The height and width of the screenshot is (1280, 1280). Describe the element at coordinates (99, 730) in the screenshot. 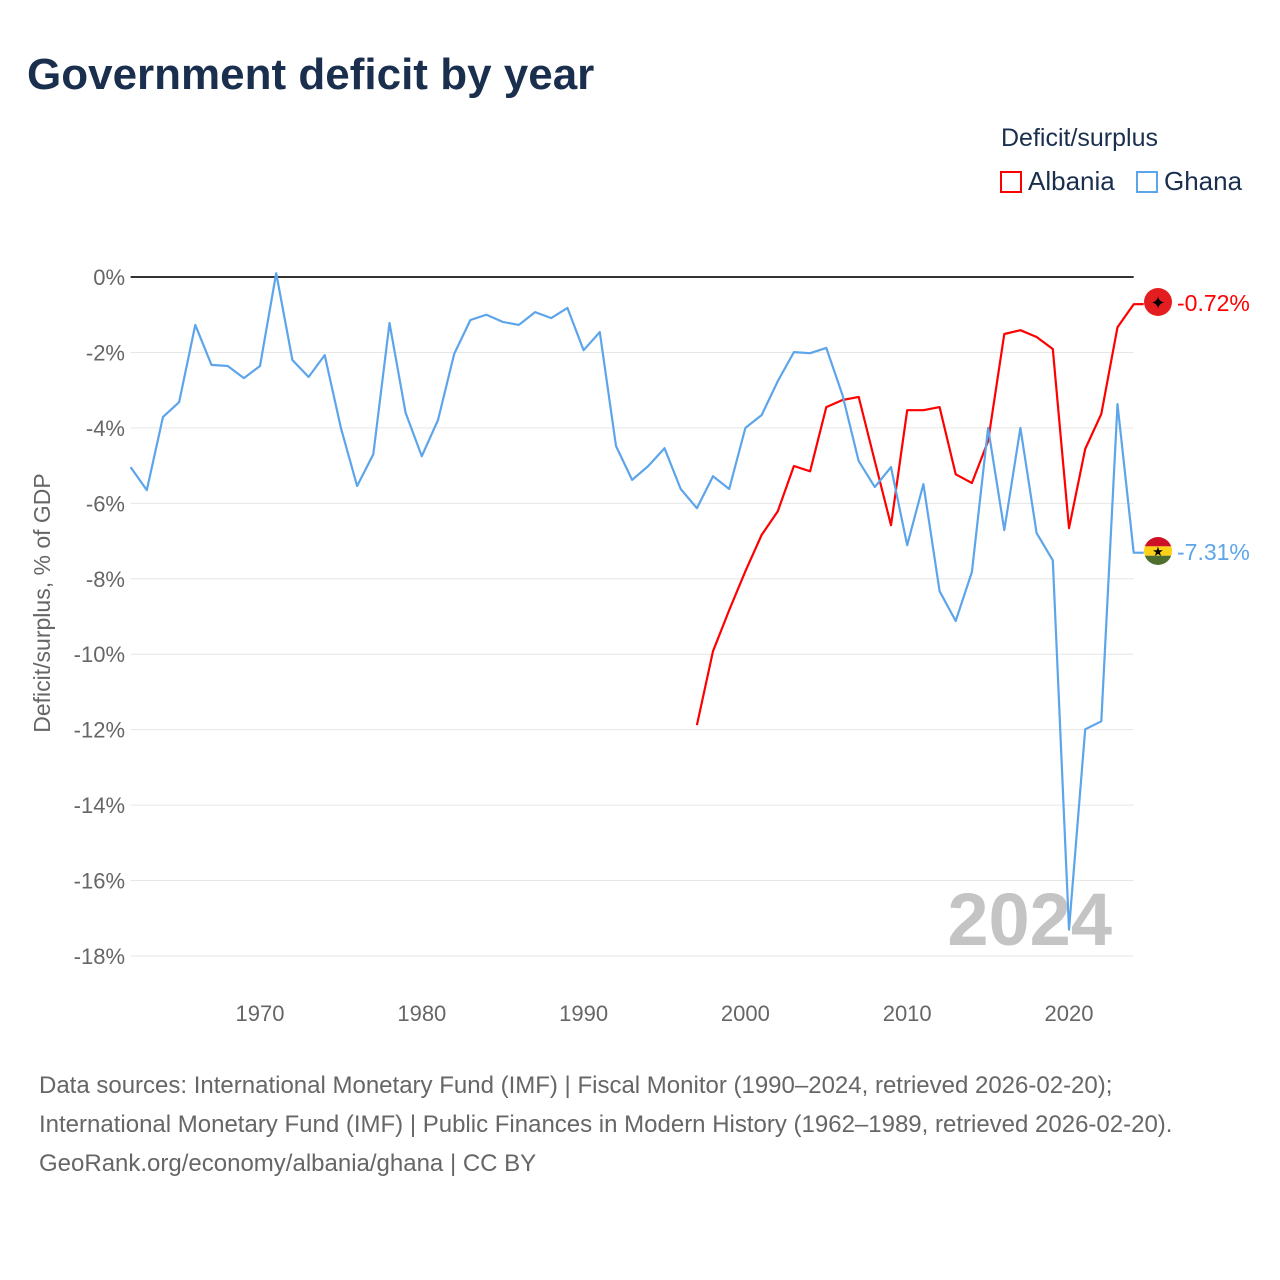

I see `y-tick-label: -12%` at that location.